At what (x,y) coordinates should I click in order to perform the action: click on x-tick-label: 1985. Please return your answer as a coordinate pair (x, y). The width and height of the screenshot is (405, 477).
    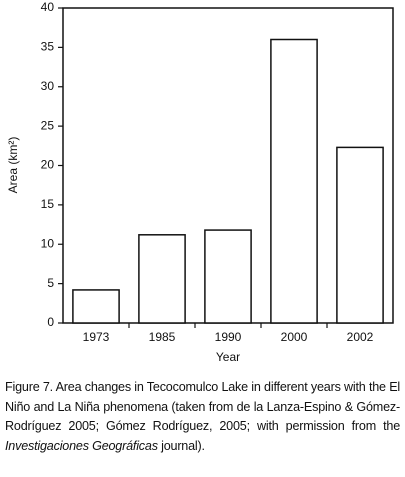
    Looking at the image, I should click on (162, 337).